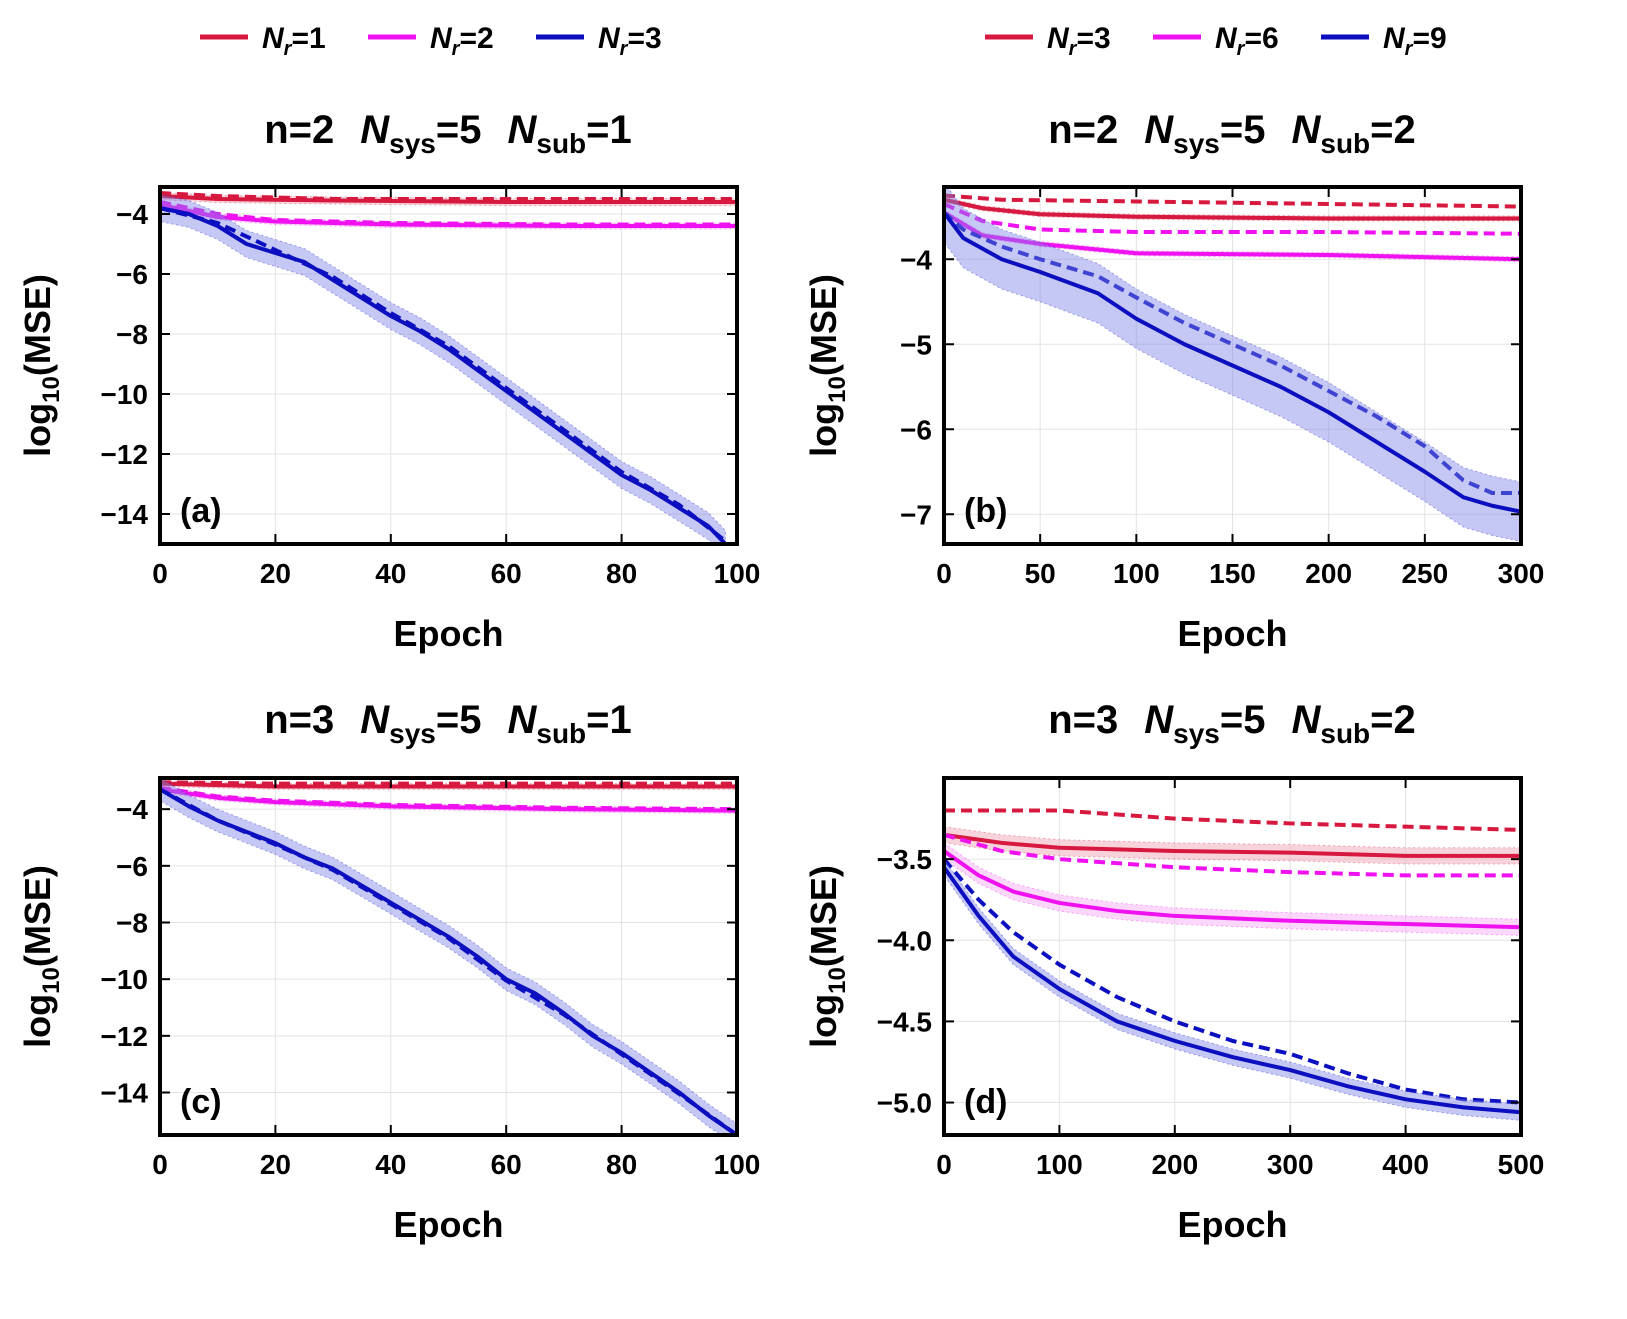 Image resolution: width=1627 pixels, height=1319 pixels. I want to click on panel-label-b: (b), so click(985, 511).